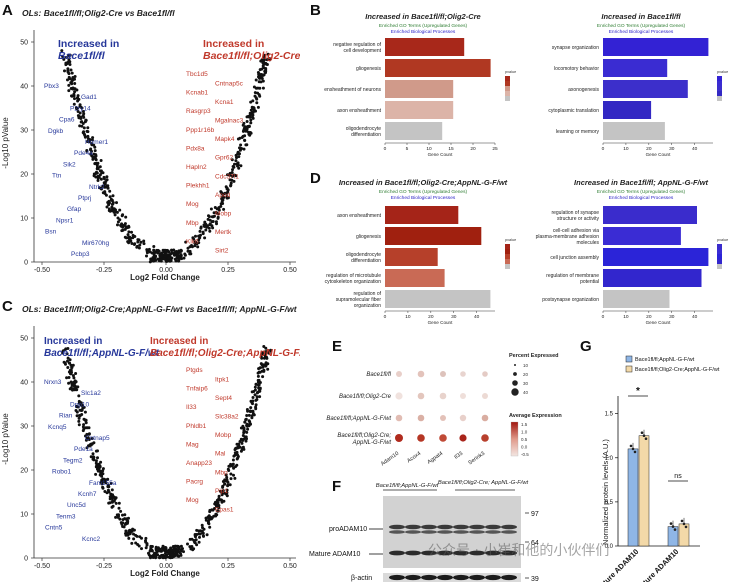  What do you see at coordinates (62, 472) in the screenshot?
I see `volcano-gene-label: Robo1` at bounding box center [62, 472].